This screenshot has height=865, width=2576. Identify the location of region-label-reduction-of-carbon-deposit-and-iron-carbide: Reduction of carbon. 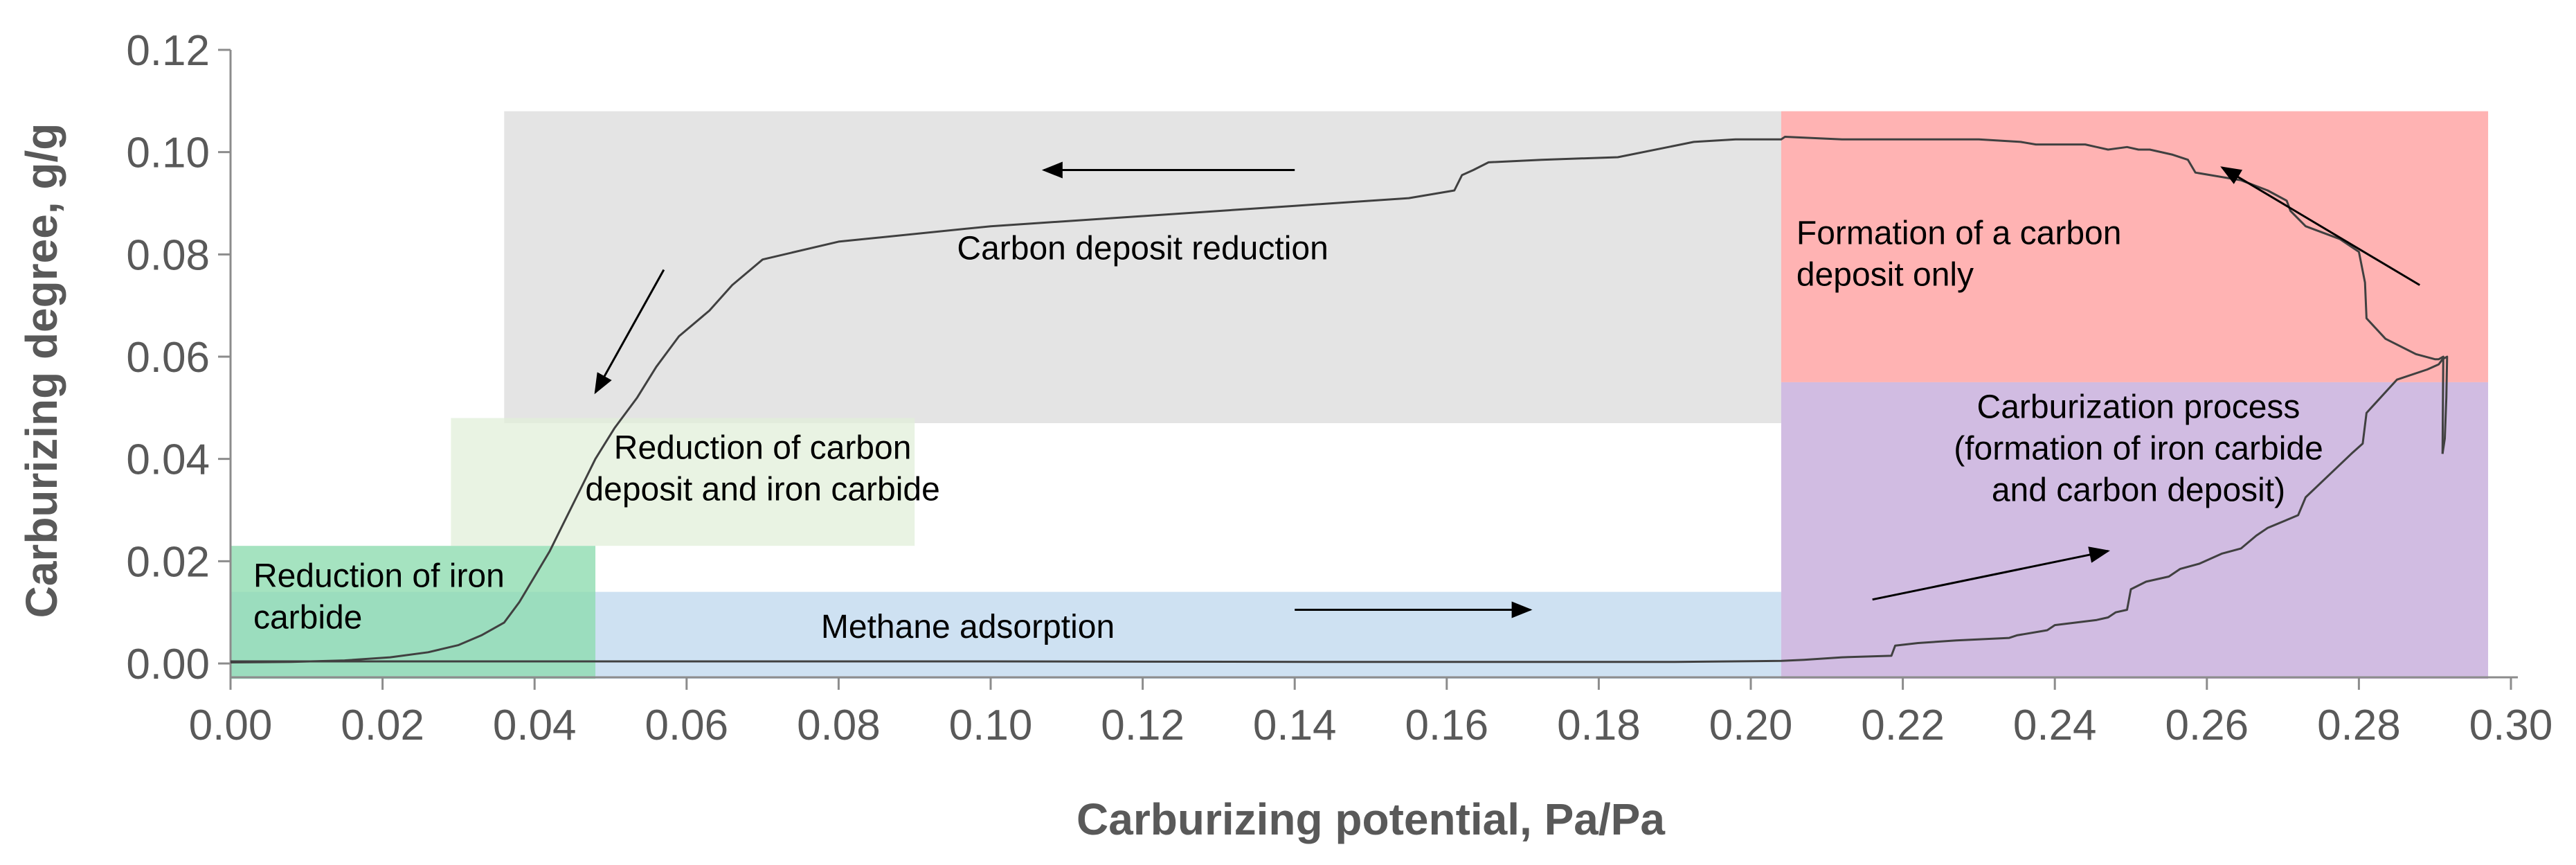
(763, 448).